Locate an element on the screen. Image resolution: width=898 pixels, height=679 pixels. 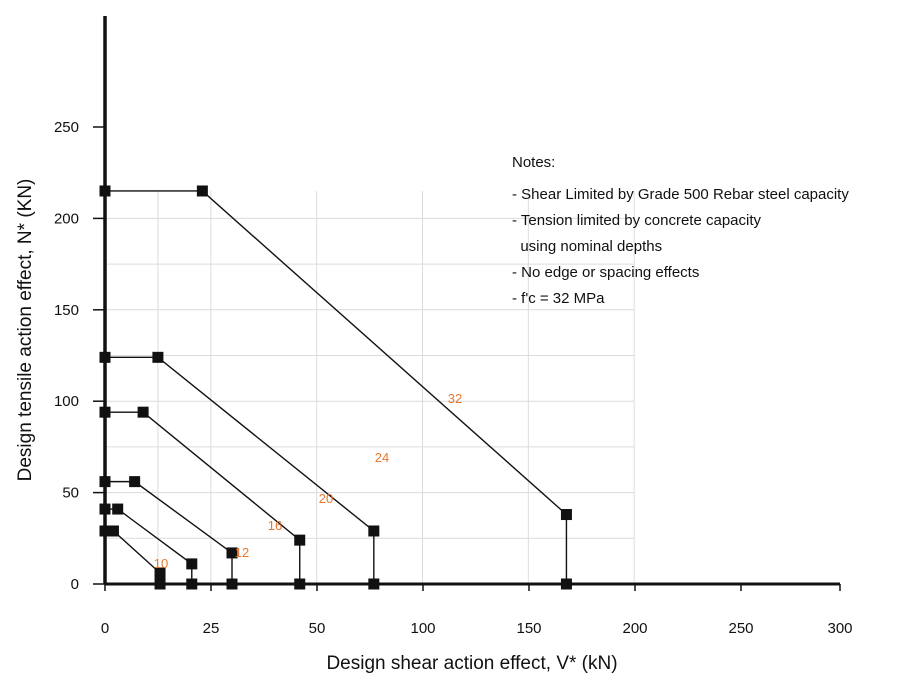
x-tick-label: 100 is located at coordinates (422, 628).